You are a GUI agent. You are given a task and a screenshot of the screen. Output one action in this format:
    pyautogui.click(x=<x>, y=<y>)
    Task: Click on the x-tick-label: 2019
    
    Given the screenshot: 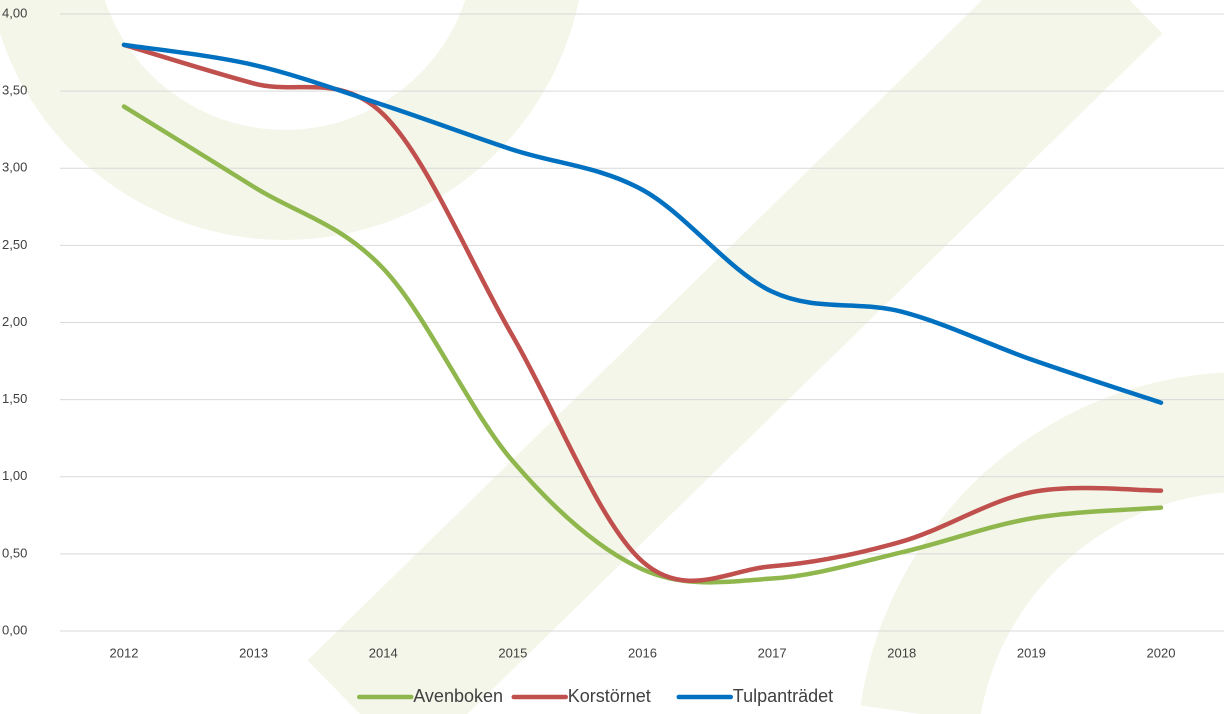 What is the action you would take?
    pyautogui.click(x=1031, y=652)
    